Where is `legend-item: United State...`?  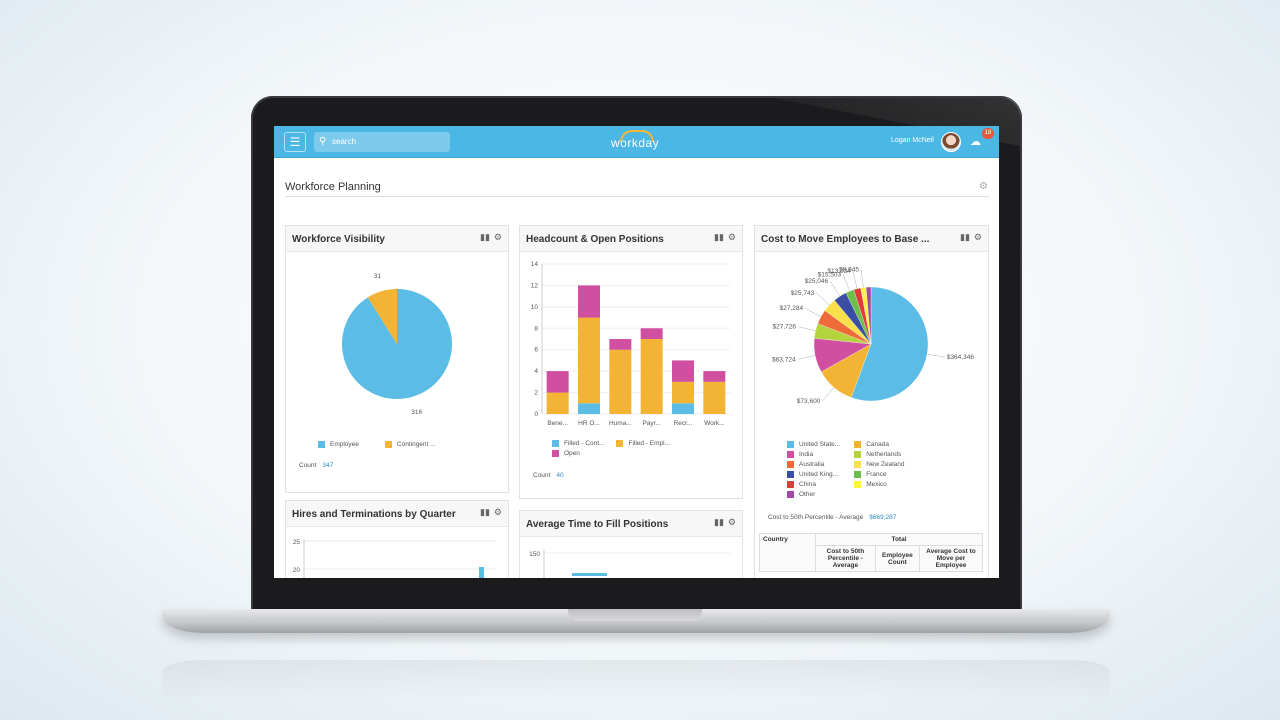
legend-item: United State... is located at coordinates (813, 444).